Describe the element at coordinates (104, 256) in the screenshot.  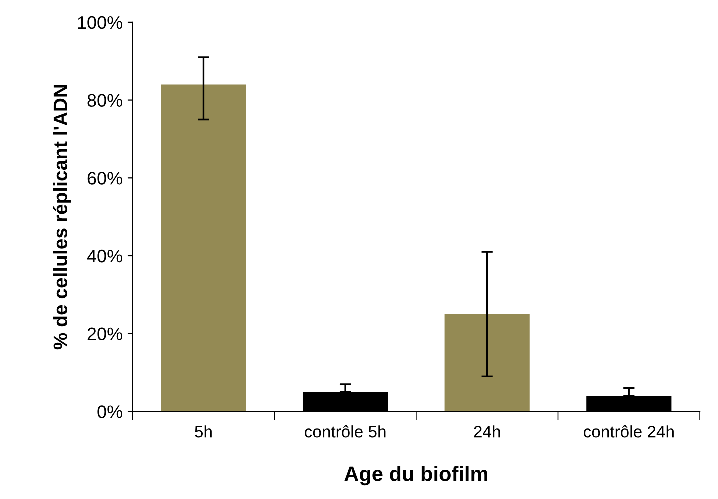
I see `y-tick-label: 40%` at that location.